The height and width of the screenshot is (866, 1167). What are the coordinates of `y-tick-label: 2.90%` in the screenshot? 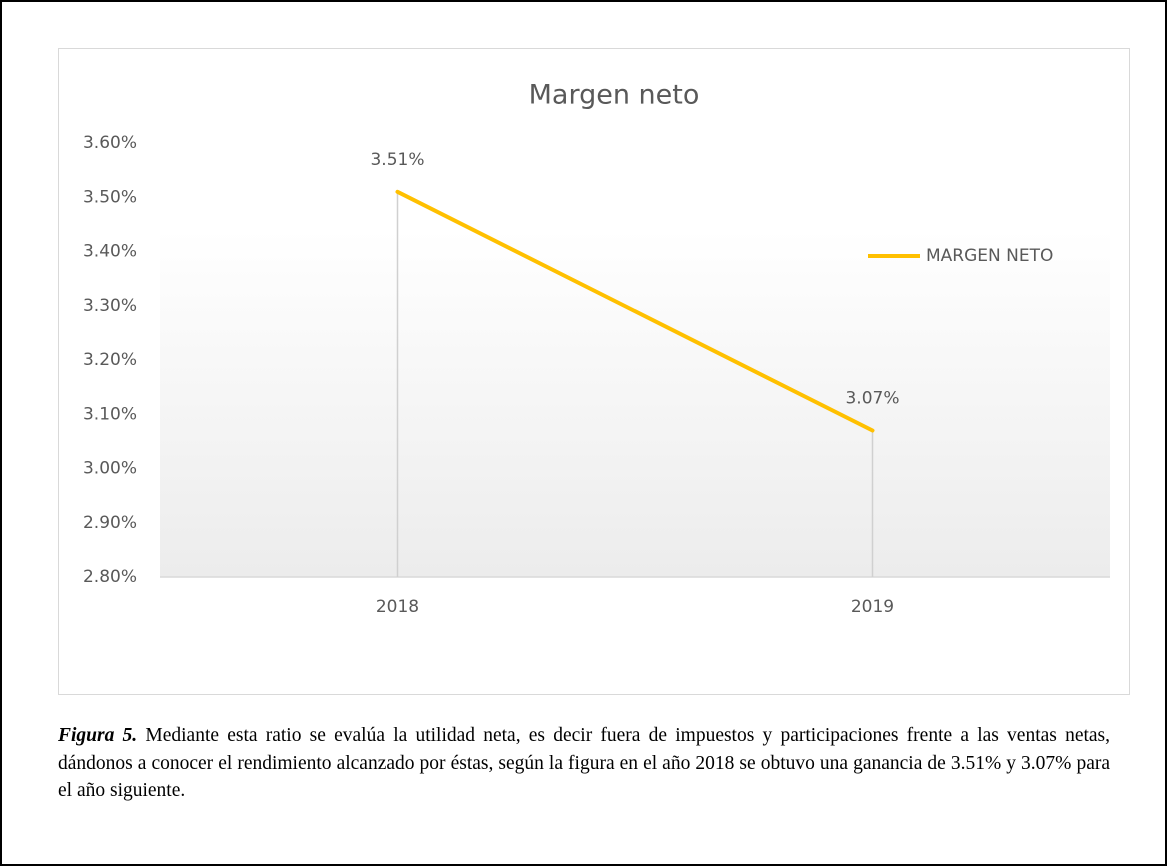 It's located at (110, 523).